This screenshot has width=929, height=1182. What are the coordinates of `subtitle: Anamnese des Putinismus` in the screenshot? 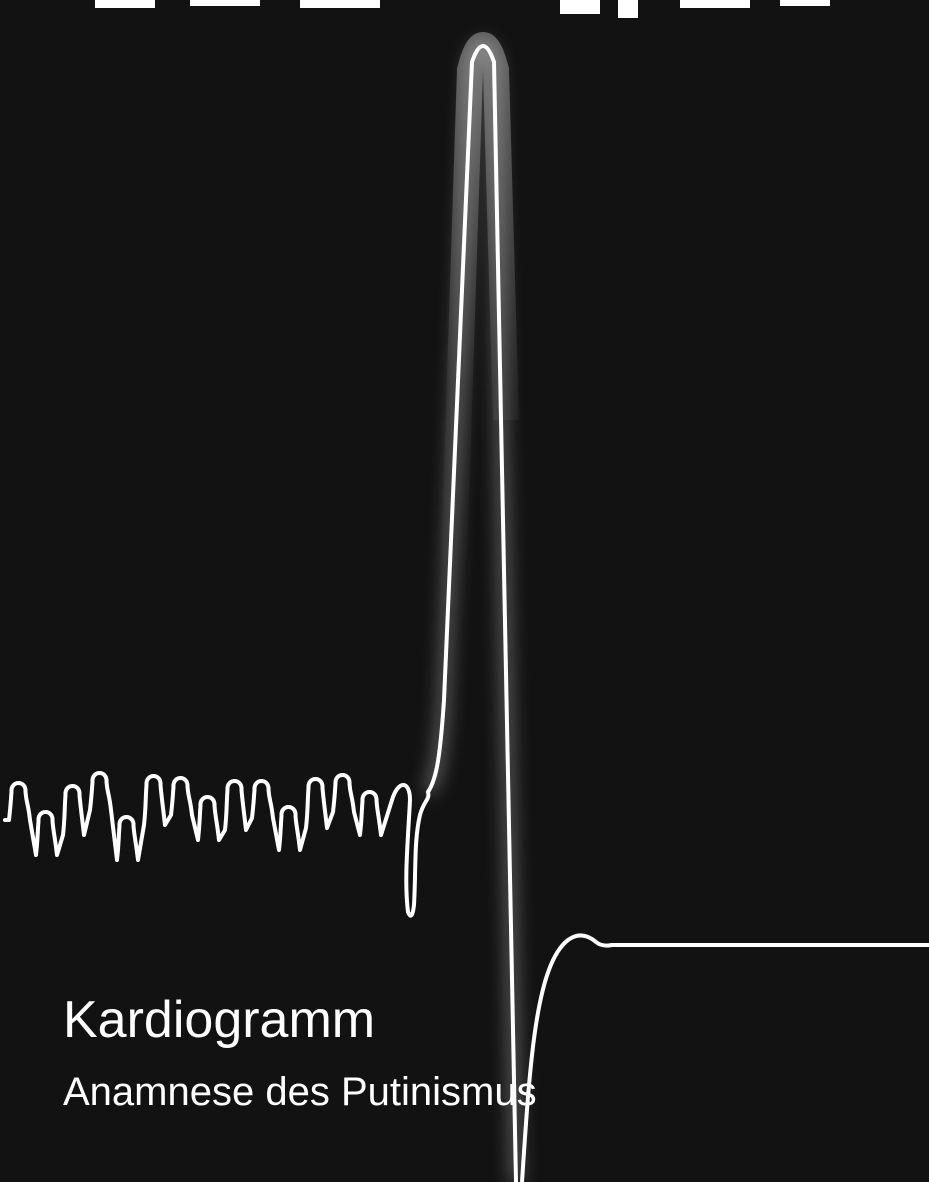 It's located at (300, 1092).